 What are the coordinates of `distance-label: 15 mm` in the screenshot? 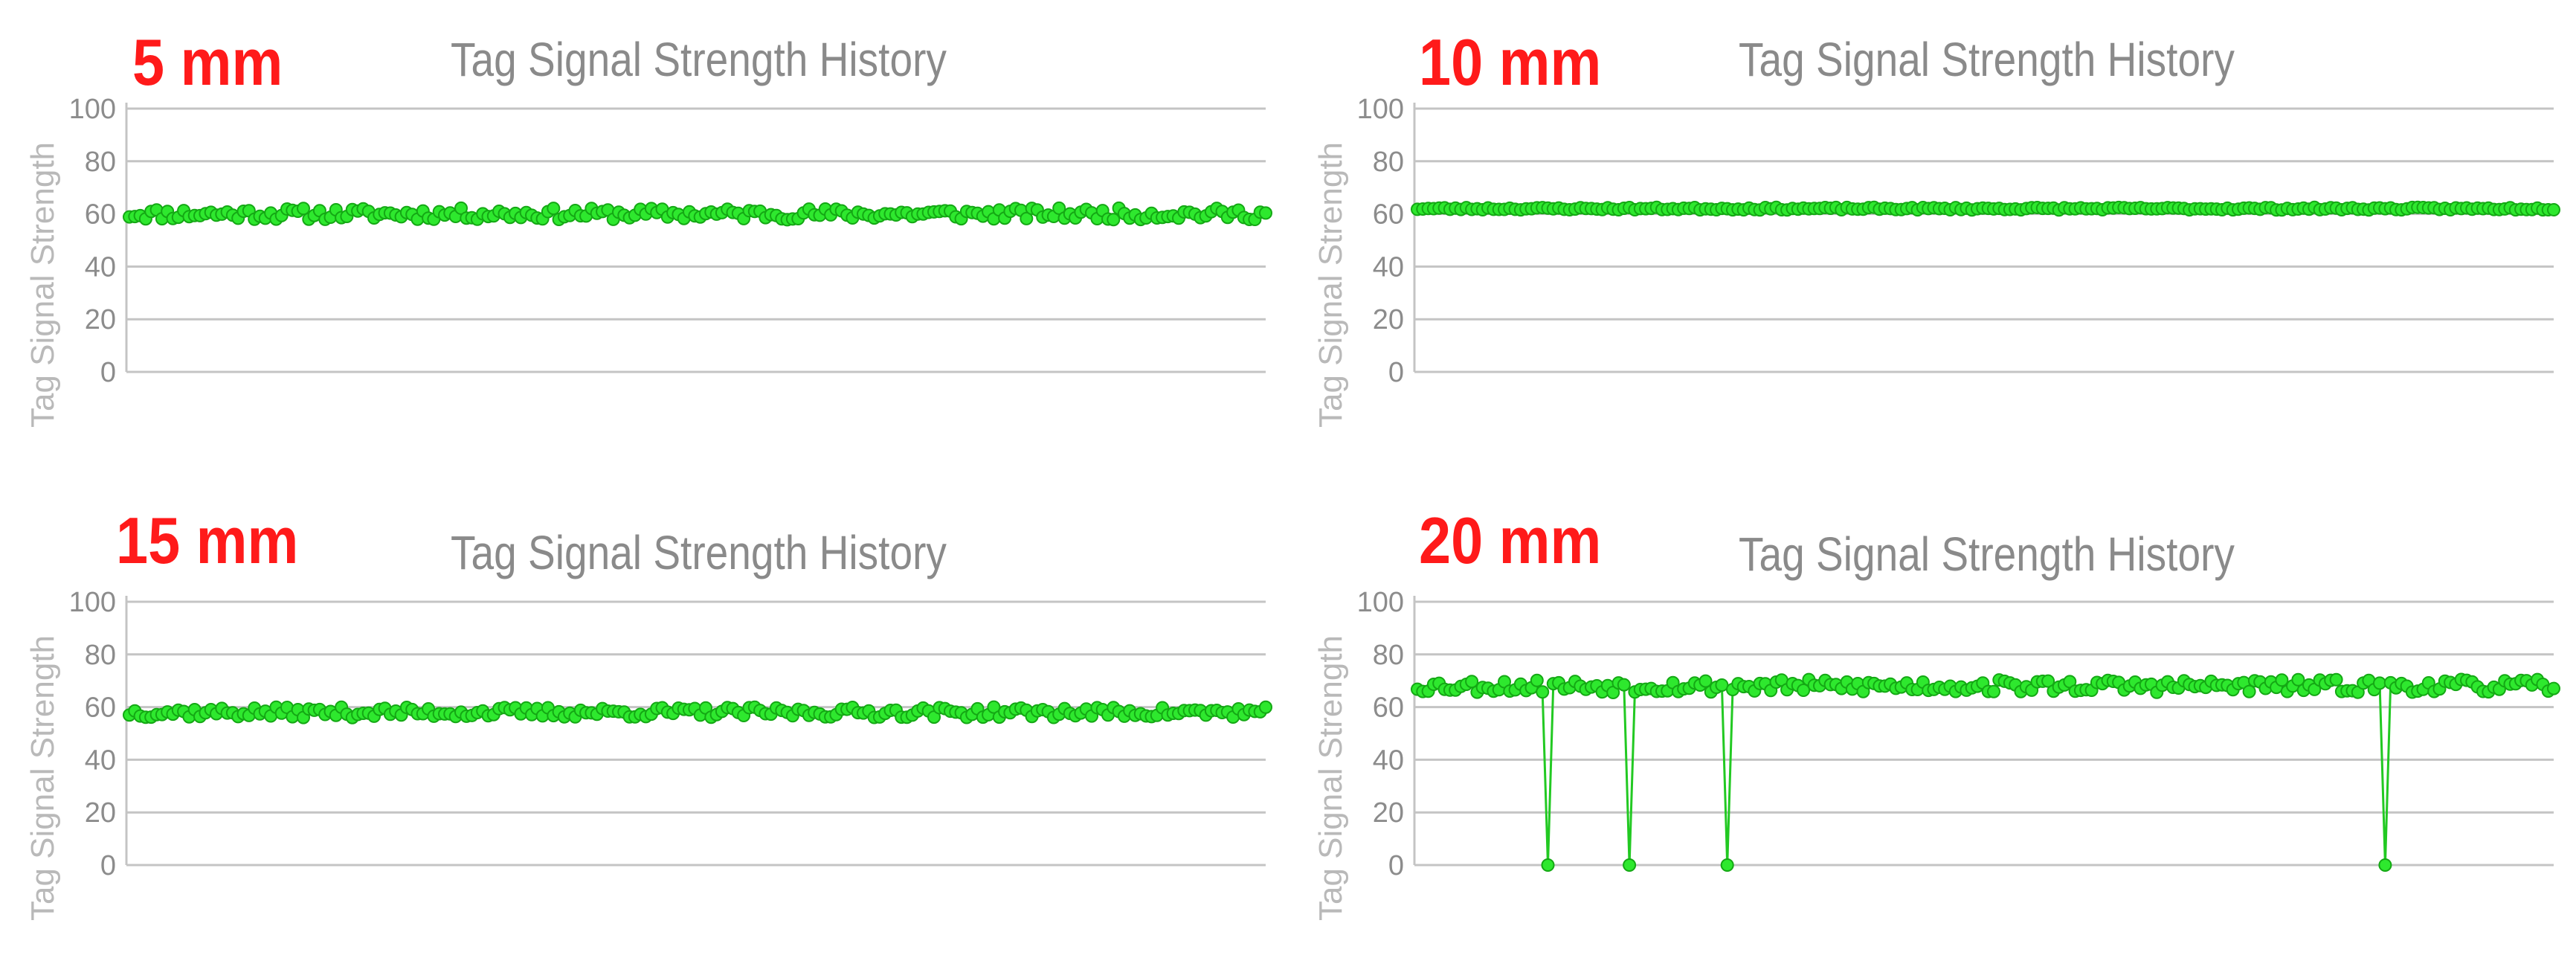 It's located at (207, 540).